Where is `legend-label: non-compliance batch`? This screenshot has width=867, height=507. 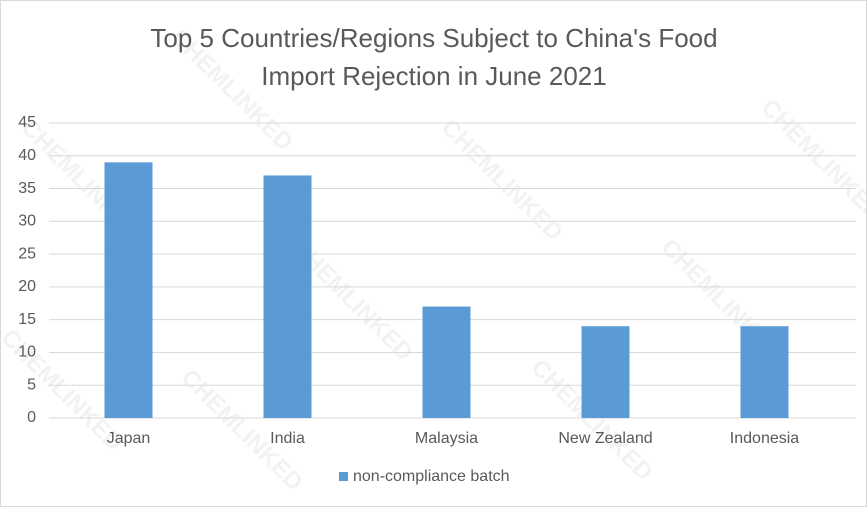
legend-label: non-compliance batch is located at coordinates (431, 476).